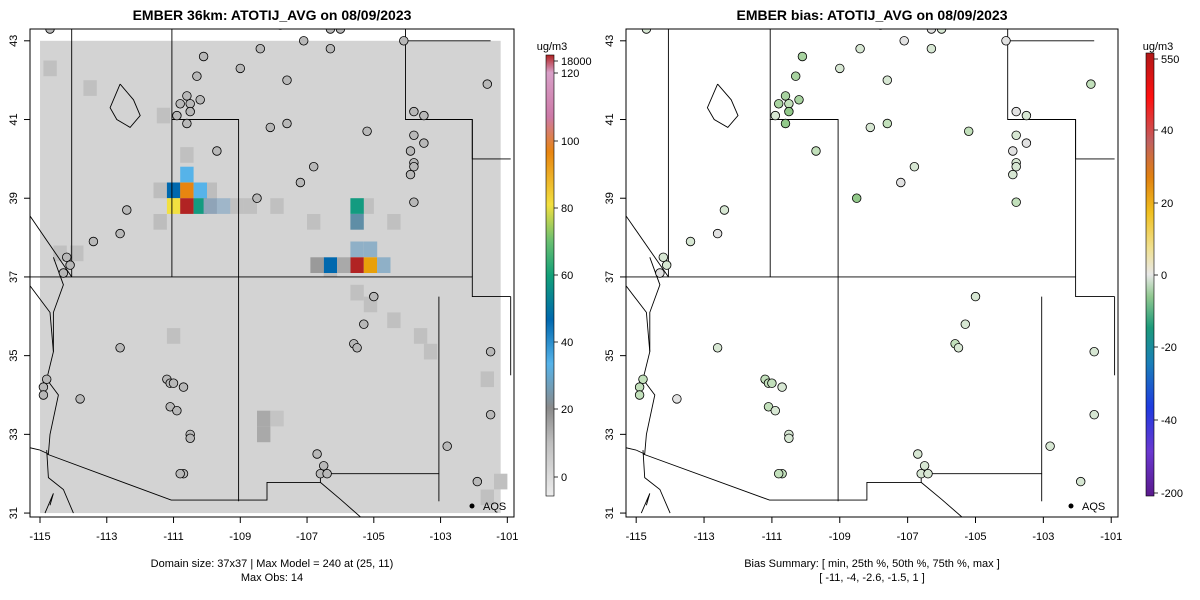  I want to click on y-tick-label: 33, so click(610, 434).